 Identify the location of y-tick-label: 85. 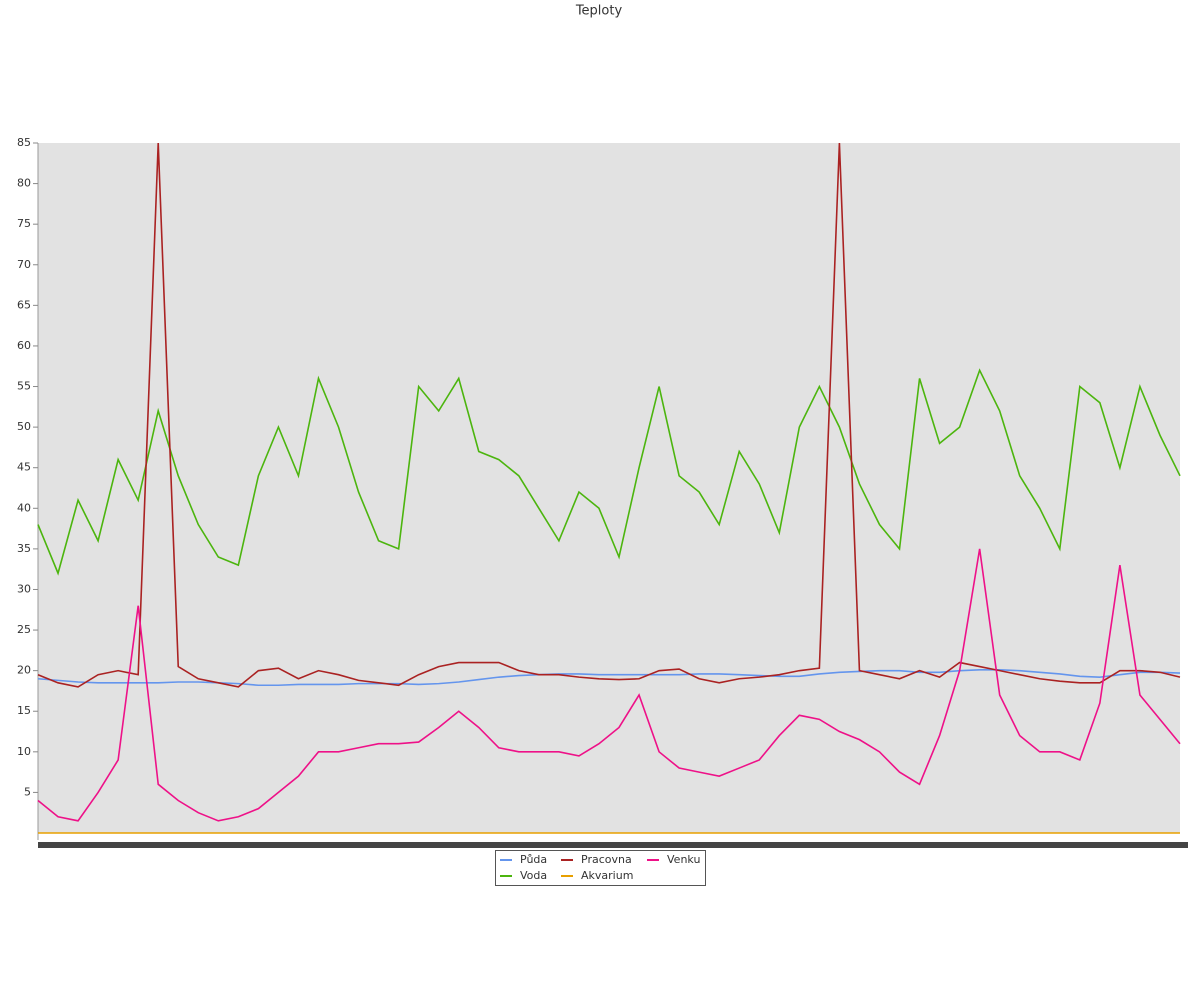
(24, 142).